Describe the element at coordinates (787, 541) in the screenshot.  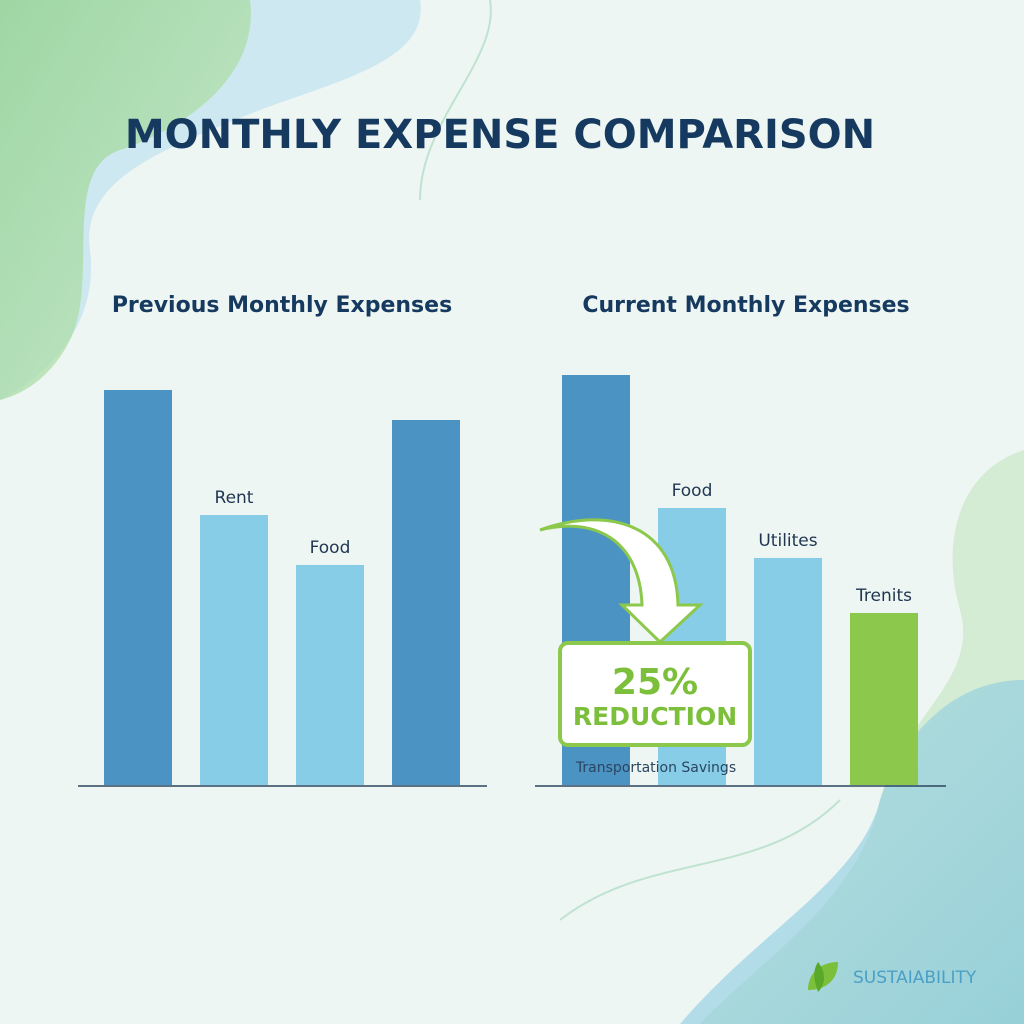
I see `bar-label: Utilites` at that location.